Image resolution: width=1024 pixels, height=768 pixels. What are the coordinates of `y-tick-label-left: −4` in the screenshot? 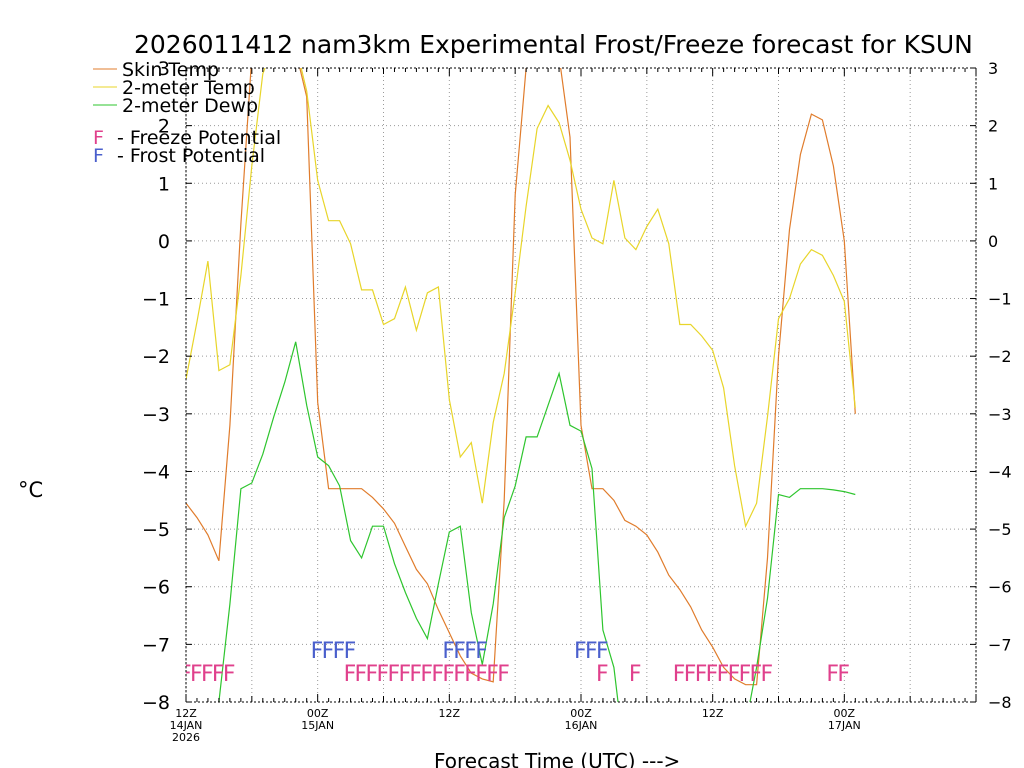 It's located at (156, 472).